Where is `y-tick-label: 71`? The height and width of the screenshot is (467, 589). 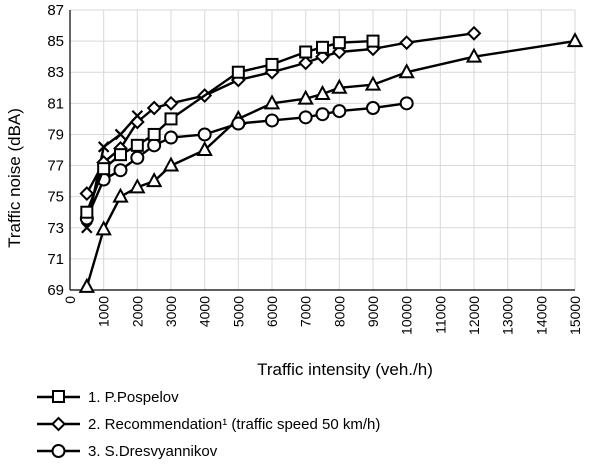
y-tick-label: 71 is located at coordinates (55, 259).